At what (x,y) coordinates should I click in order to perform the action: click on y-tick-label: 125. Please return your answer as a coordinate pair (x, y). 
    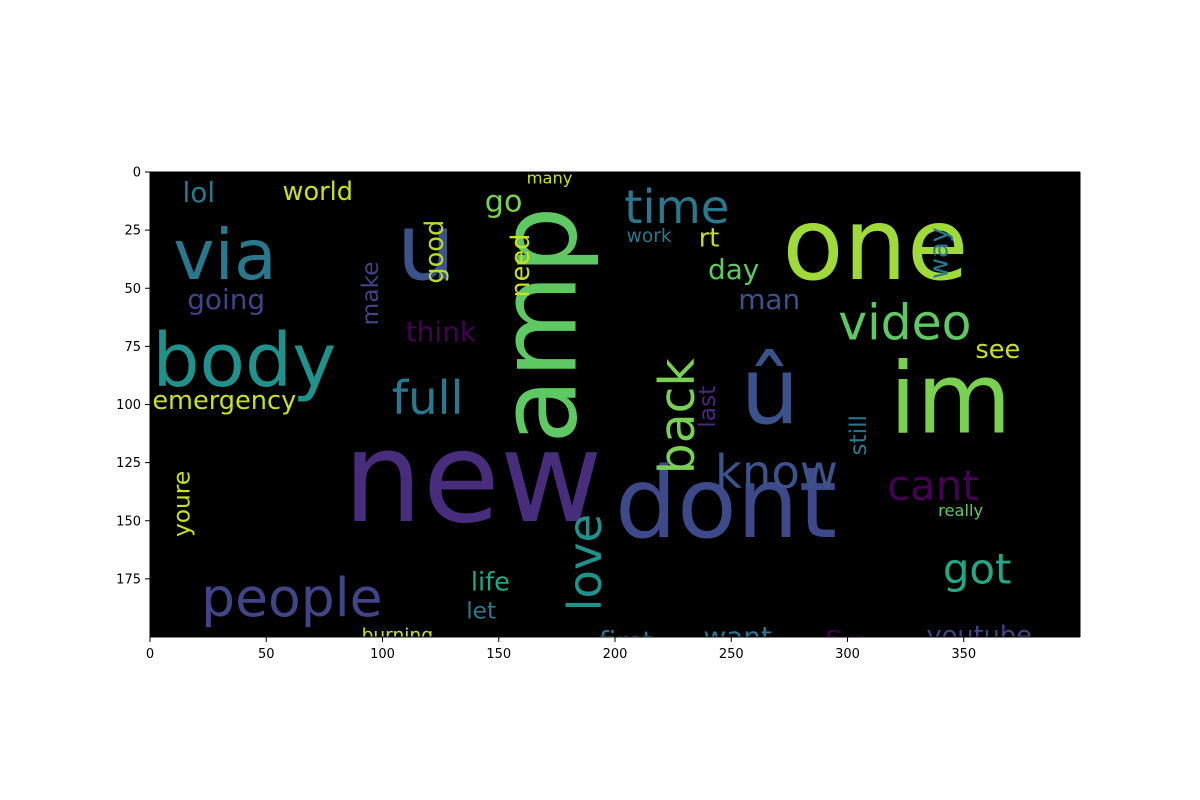
    Looking at the image, I should click on (128, 463).